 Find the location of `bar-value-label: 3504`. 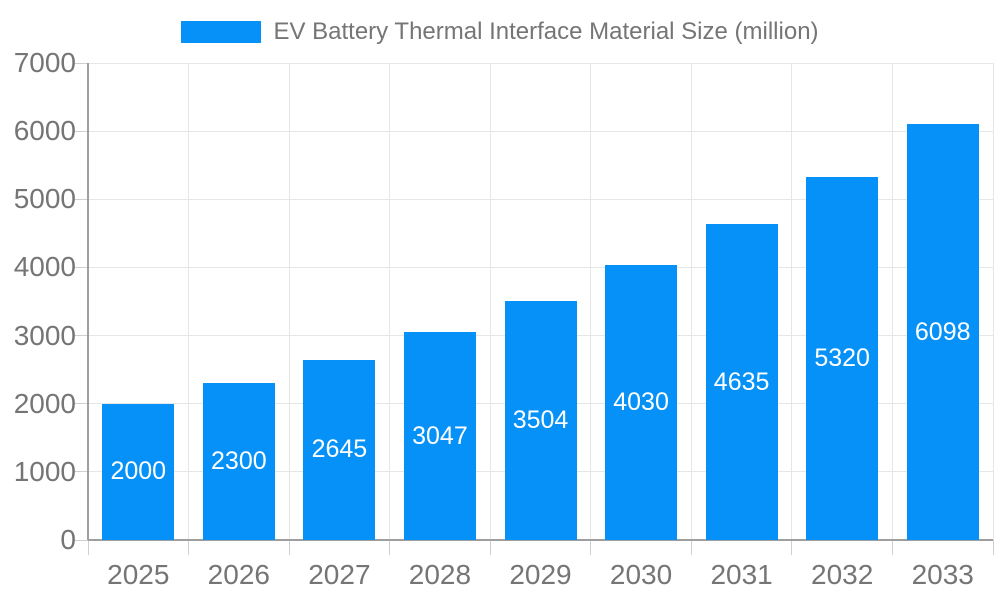

bar-value-label: 3504 is located at coordinates (540, 420).